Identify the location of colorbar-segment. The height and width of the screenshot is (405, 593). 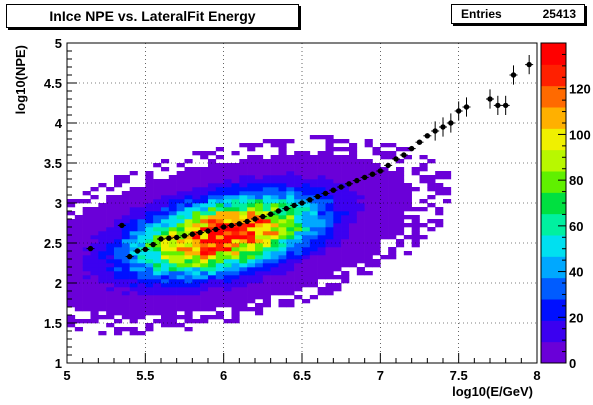
(553, 118).